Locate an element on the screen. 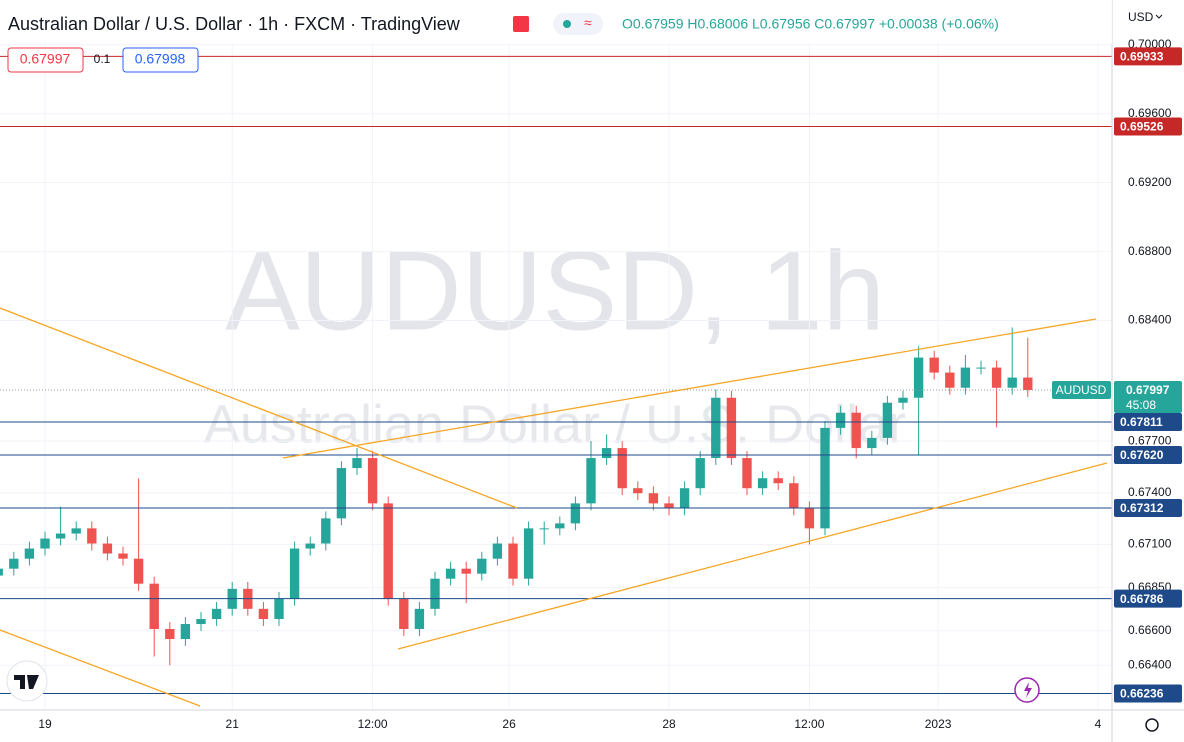  y-tick-label: 0.66400 is located at coordinates (1150, 664).